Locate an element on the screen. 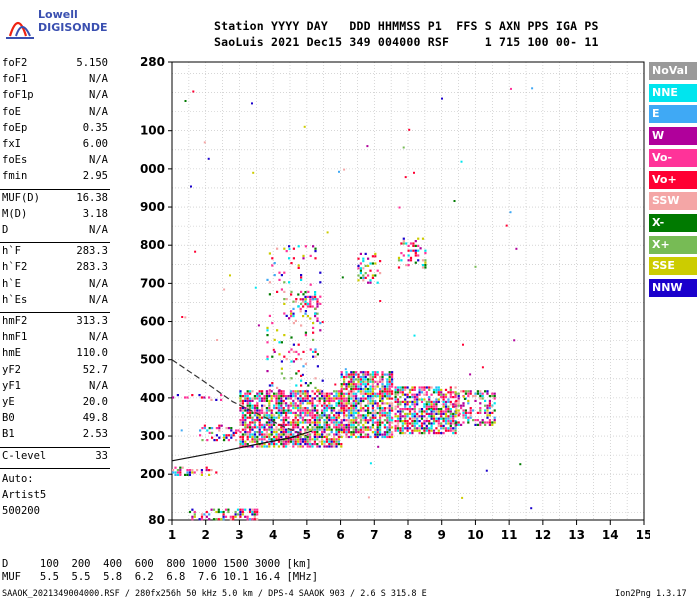 This screenshot has height=600, width=700. legend-item-noval: NoVal is located at coordinates (673, 71).